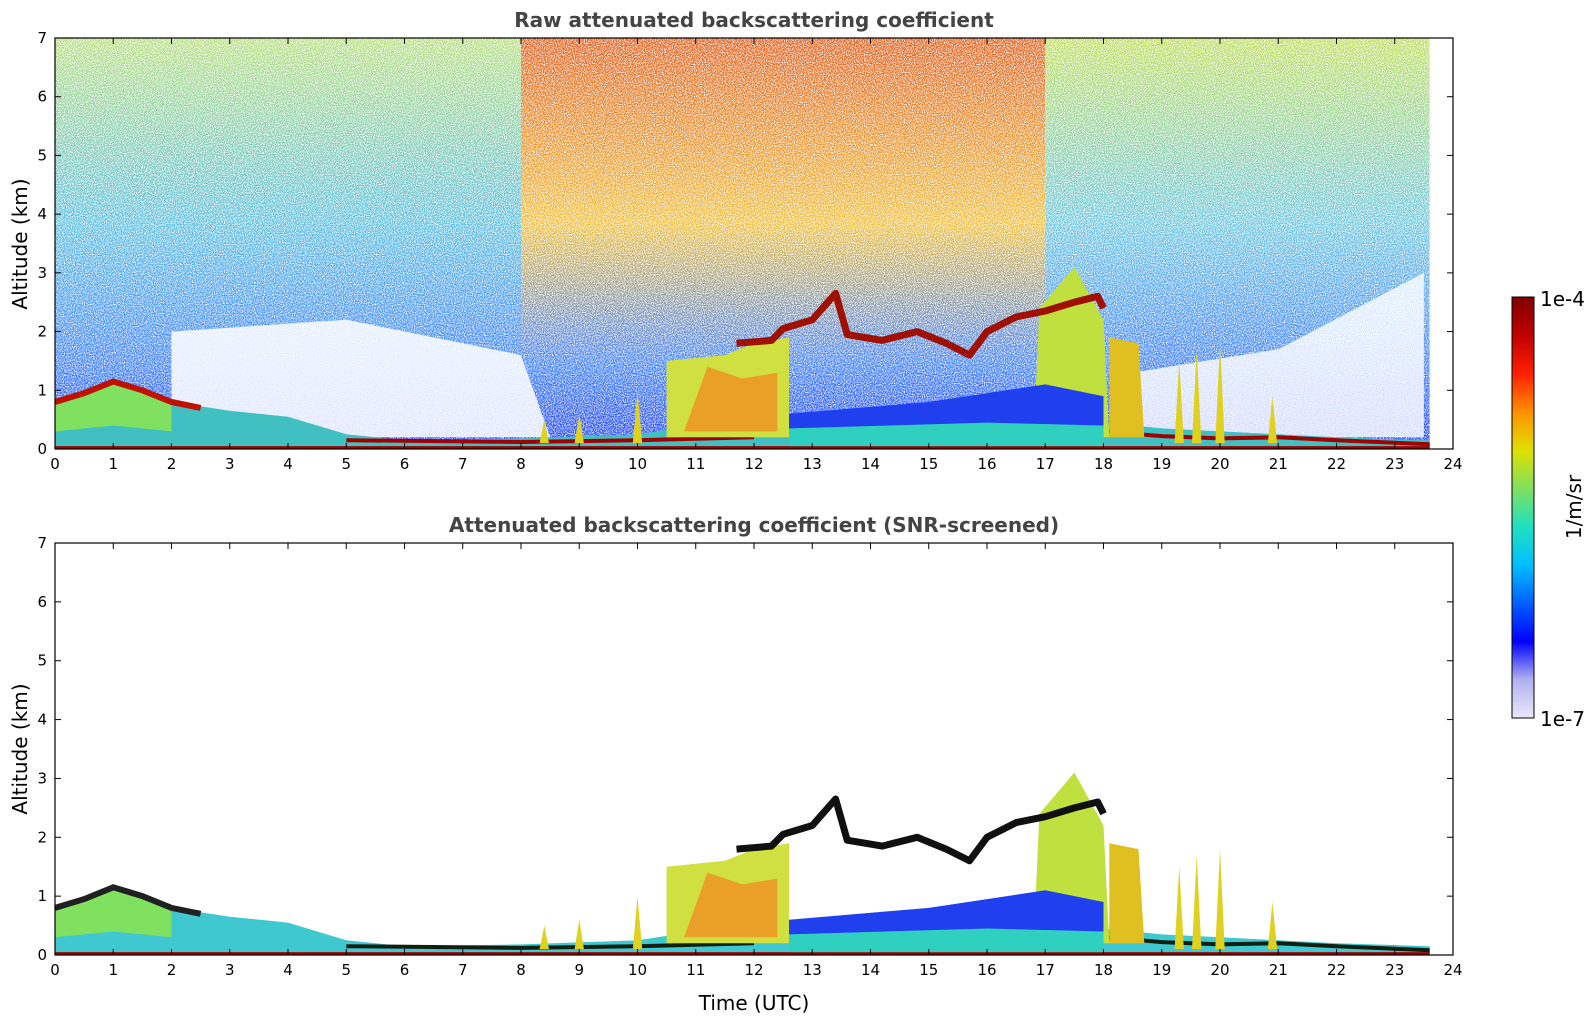 This screenshot has width=1595, height=1020. Describe the element at coordinates (20, 243) in the screenshot. I see `panel1-ylabel: Altitude (km)` at that location.